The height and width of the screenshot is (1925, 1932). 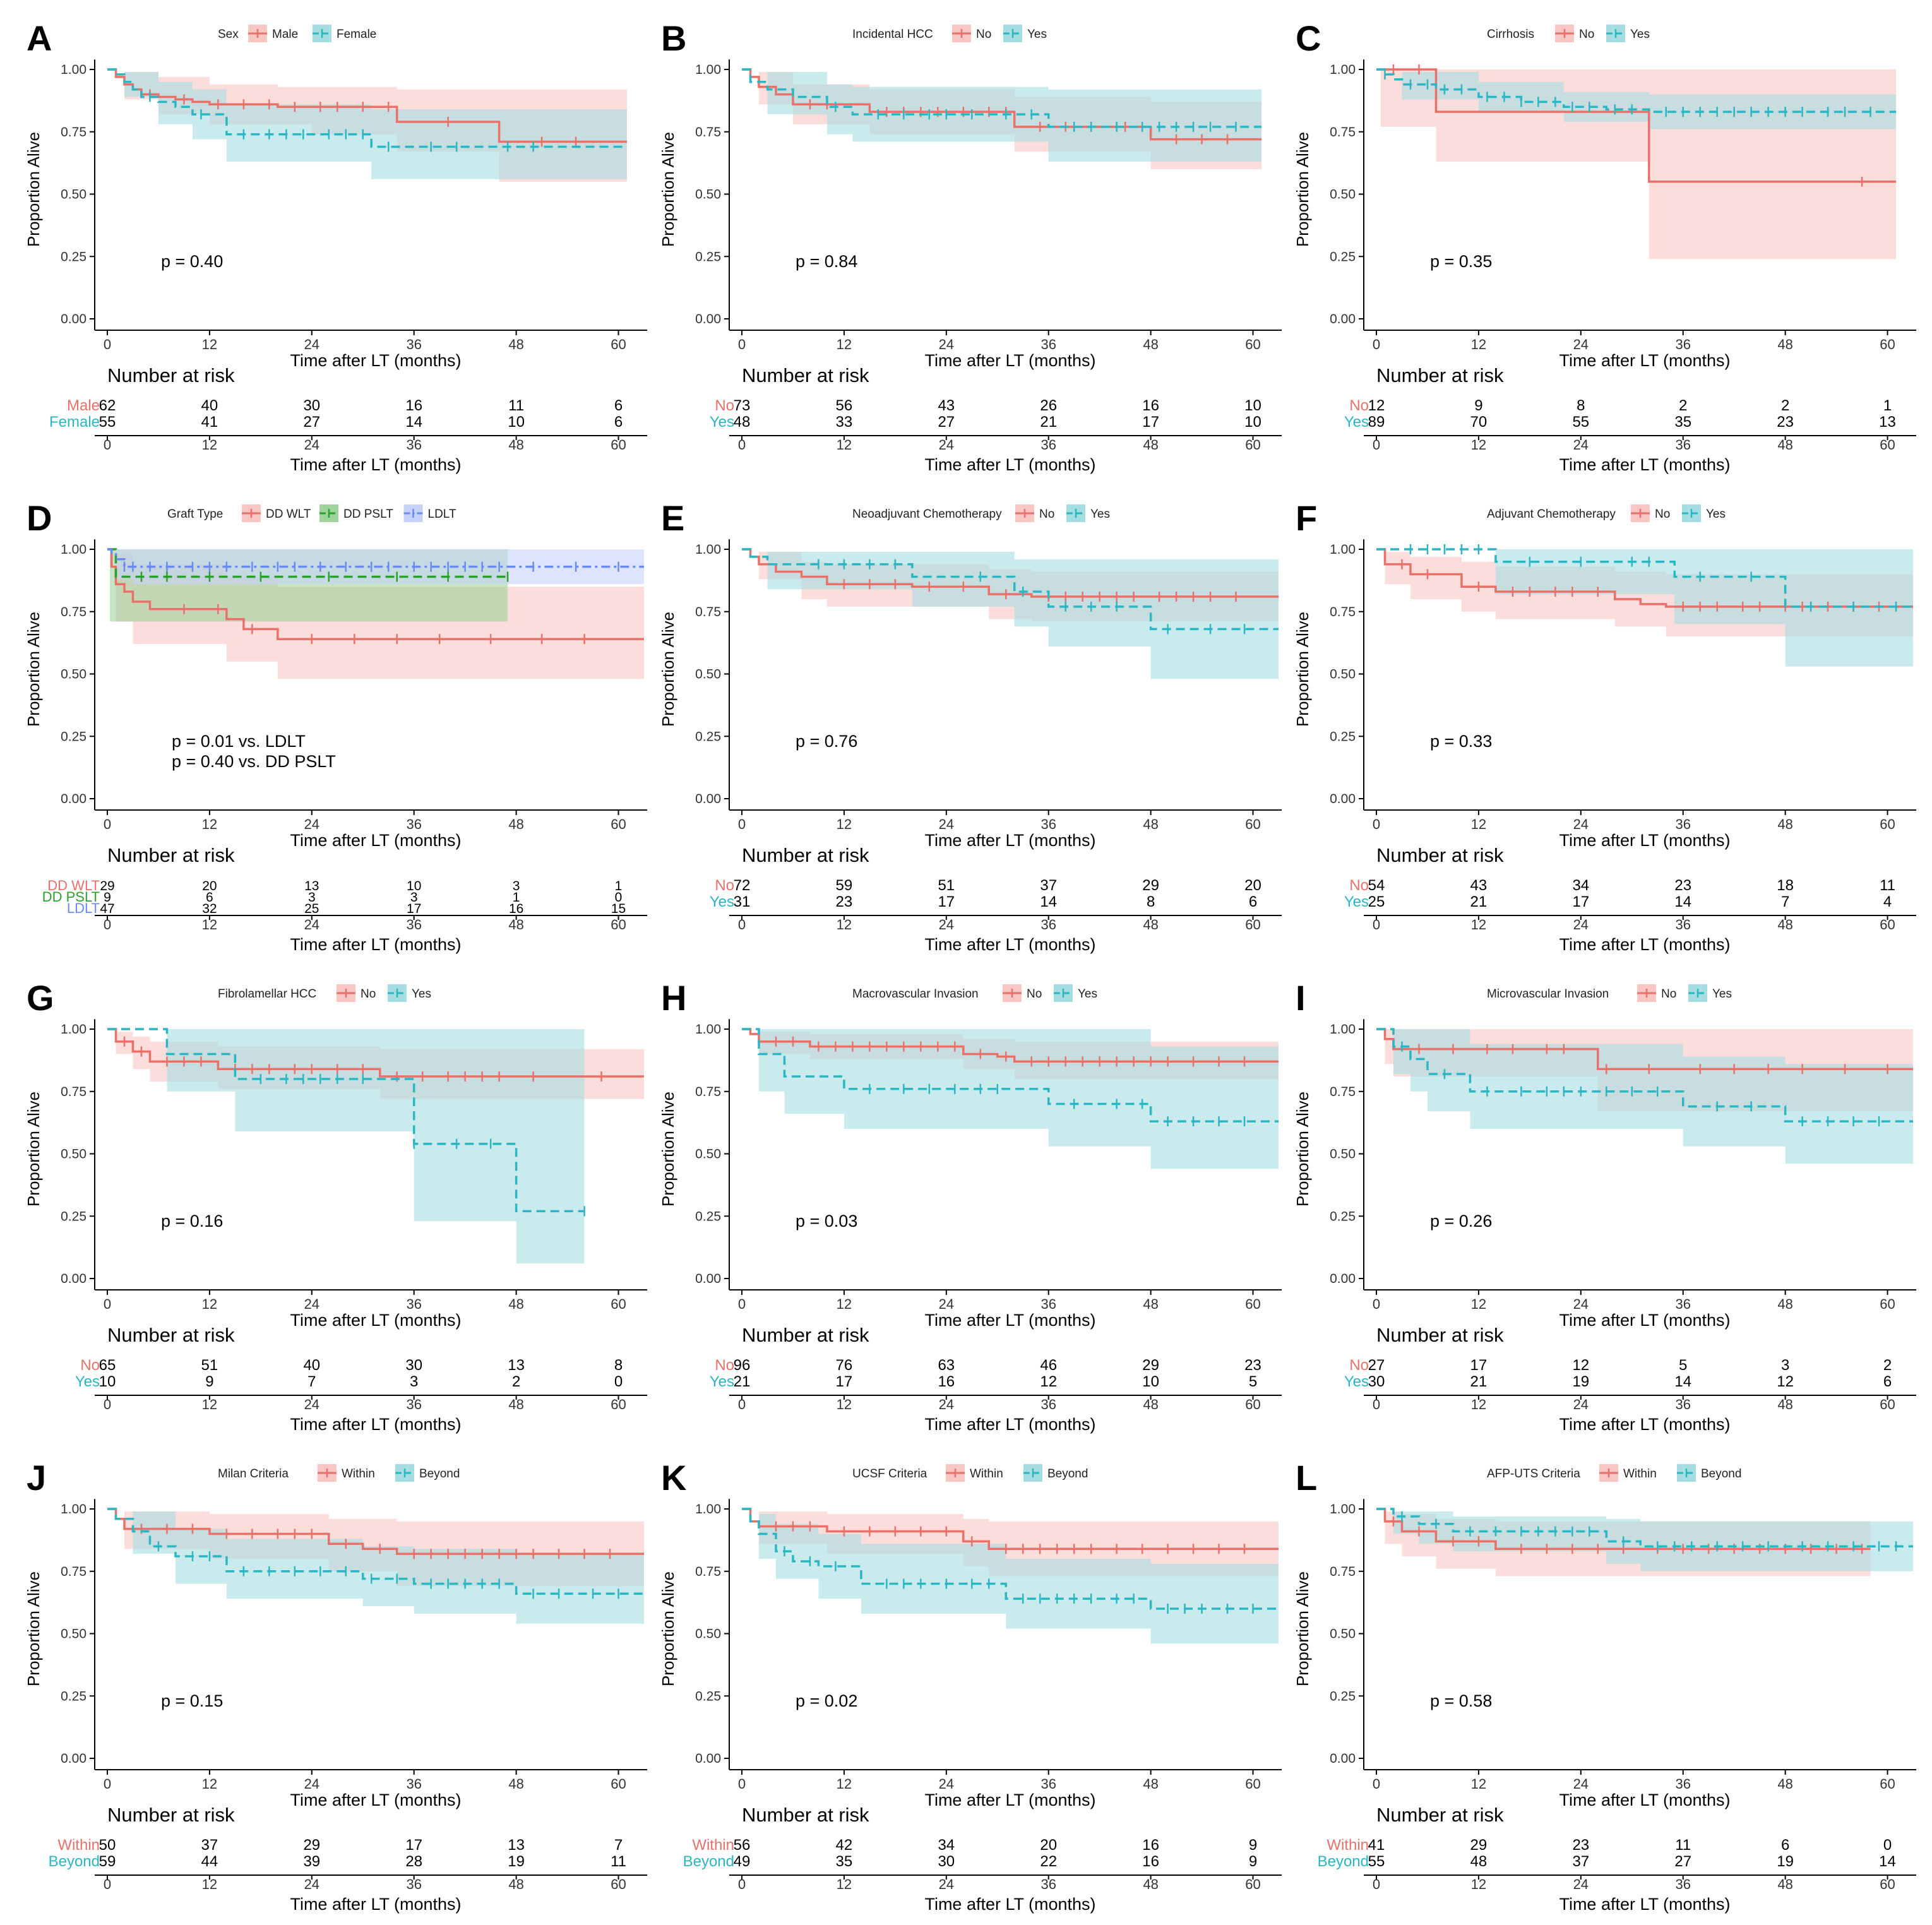 I want to click on risk-count: 44, so click(x=209, y=1862).